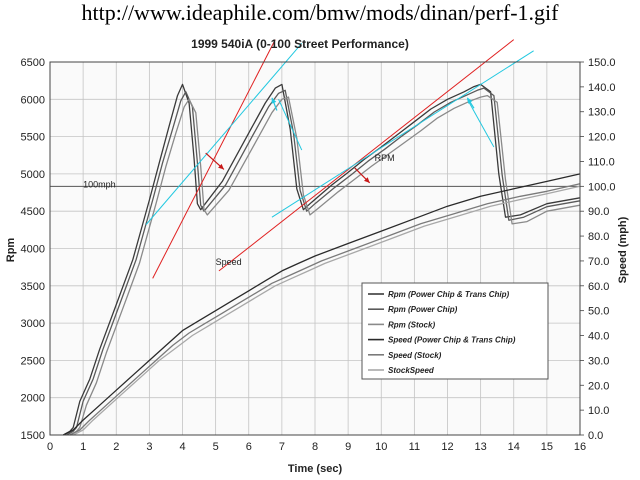 The image size is (640, 480). Describe the element at coordinates (602, 138) in the screenshot. I see `y2-tick-label: 120.0` at that location.